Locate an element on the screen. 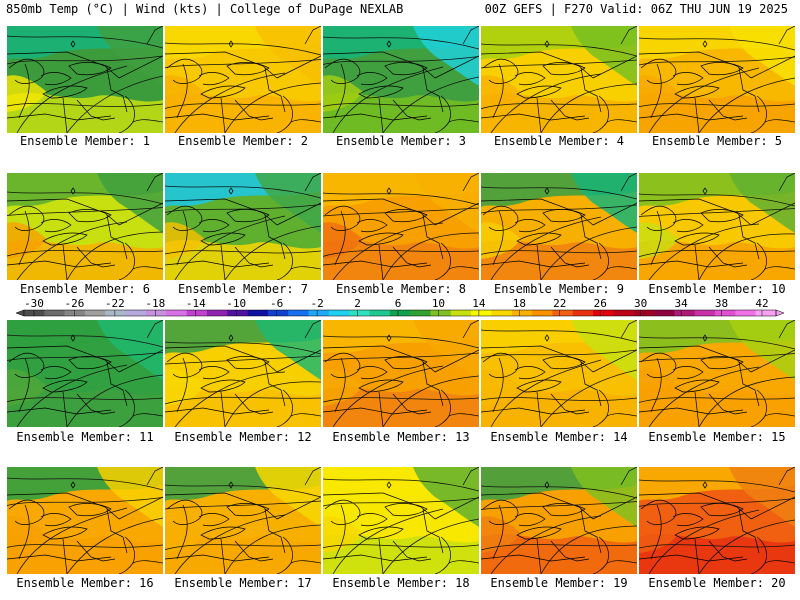 This screenshot has width=800, height=600. ensemble-member-label: Ensemble Member: 16 is located at coordinates (85, 583).